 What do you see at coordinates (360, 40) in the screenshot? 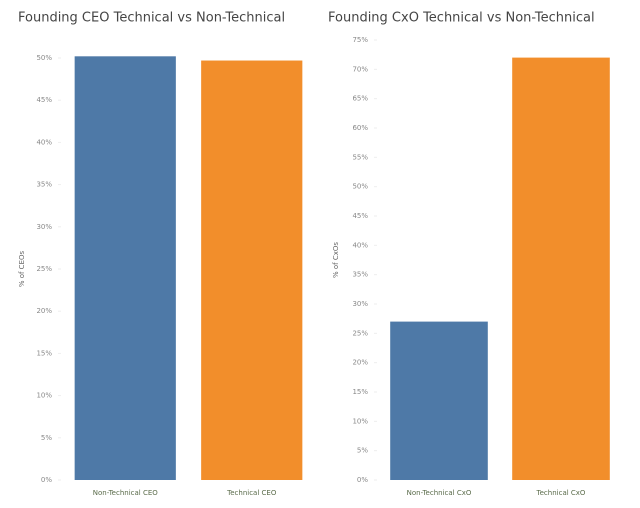
I see `y-tick-label: 75%` at bounding box center [360, 40].